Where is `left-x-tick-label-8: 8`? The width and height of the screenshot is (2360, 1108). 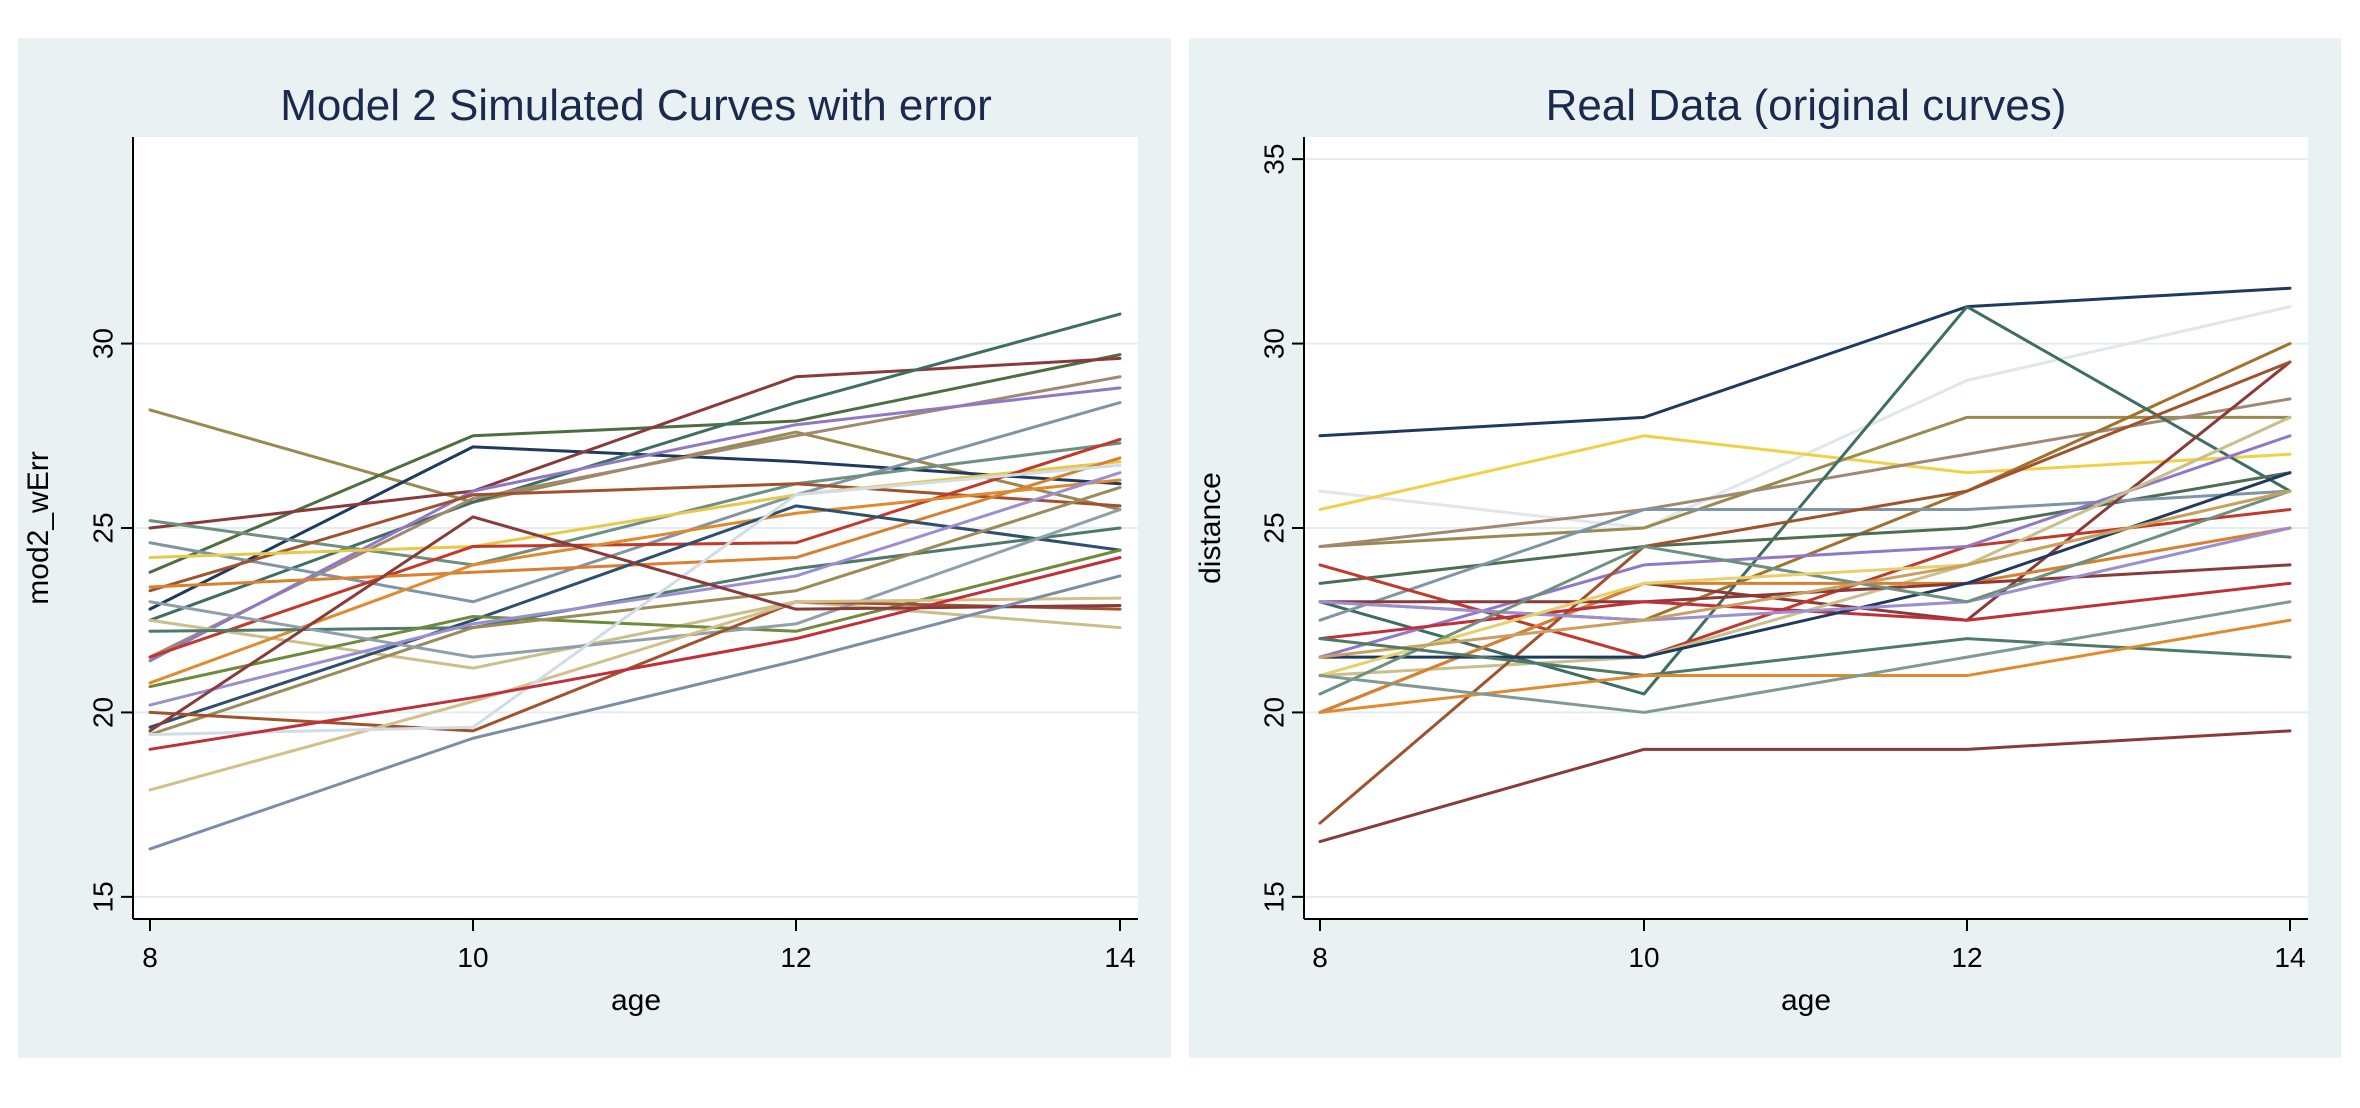
left-x-tick-label-8: 8 is located at coordinates (150, 957).